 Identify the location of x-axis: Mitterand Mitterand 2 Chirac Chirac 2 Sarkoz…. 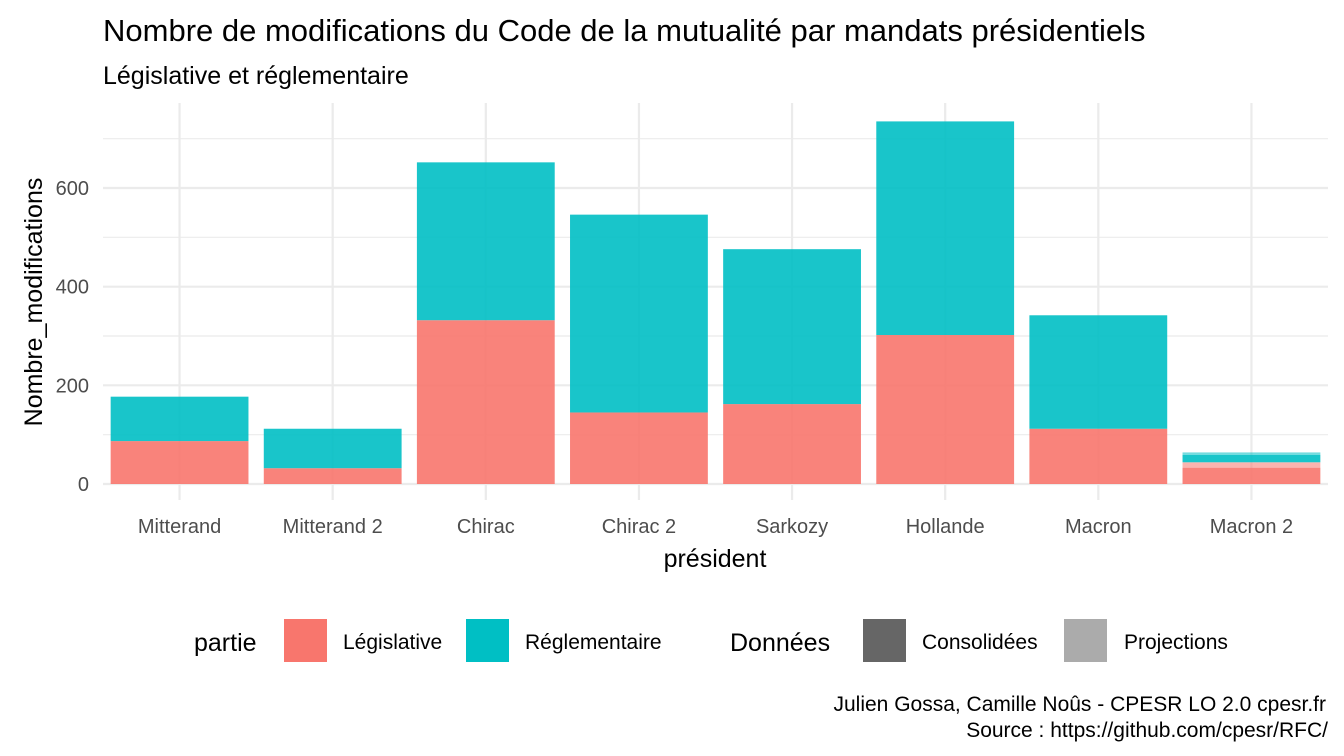
(715, 527).